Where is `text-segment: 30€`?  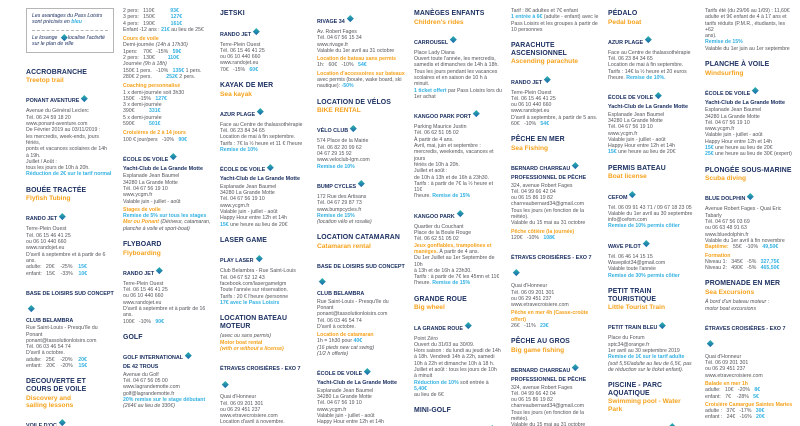 text-segment: 30€ is located at coordinates (760, 411).